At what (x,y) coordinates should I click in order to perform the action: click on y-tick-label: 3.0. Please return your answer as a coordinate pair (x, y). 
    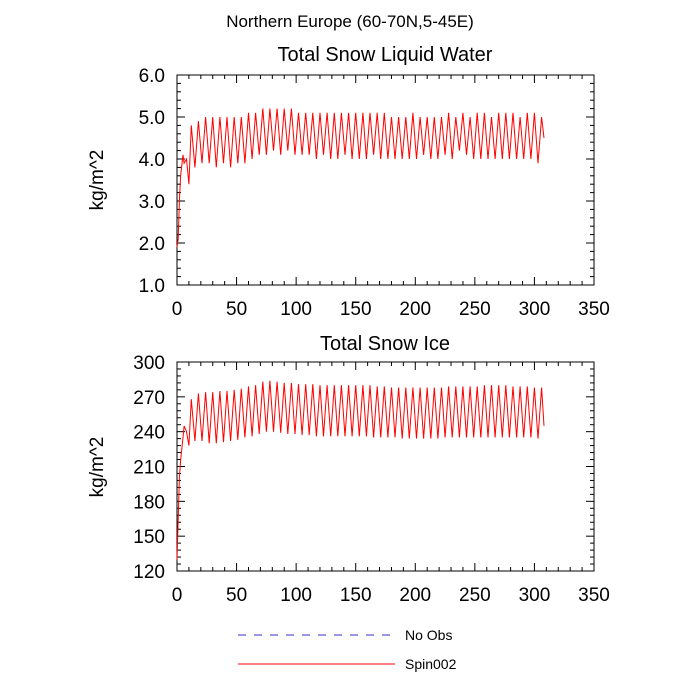
    Looking at the image, I should click on (152, 202).